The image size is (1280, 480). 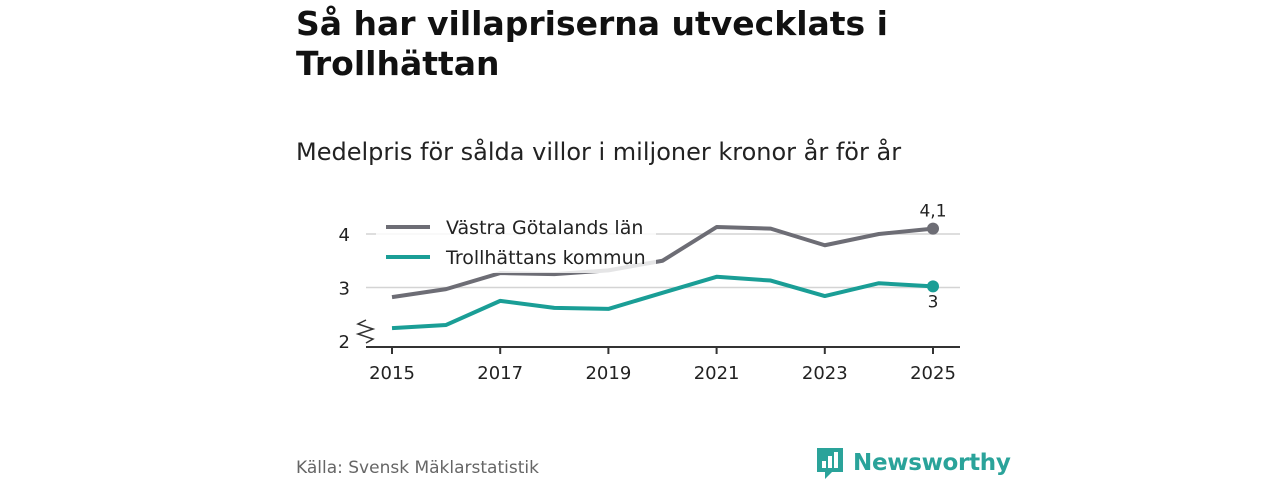 I want to click on legend-label-vastra-gotaland: Västra Götalands län, so click(x=544, y=228).